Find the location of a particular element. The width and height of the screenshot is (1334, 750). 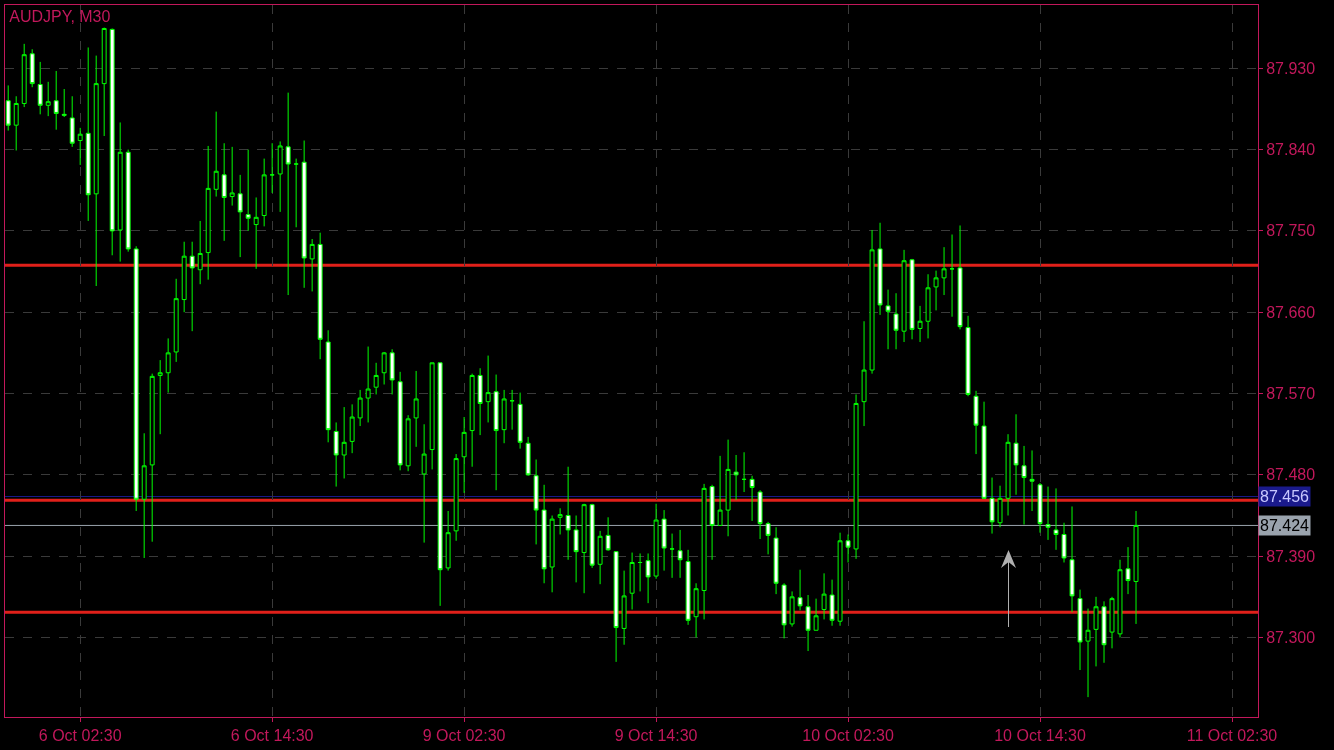

x-tick-label: 9 Oct 14:30 is located at coordinates (656, 736).